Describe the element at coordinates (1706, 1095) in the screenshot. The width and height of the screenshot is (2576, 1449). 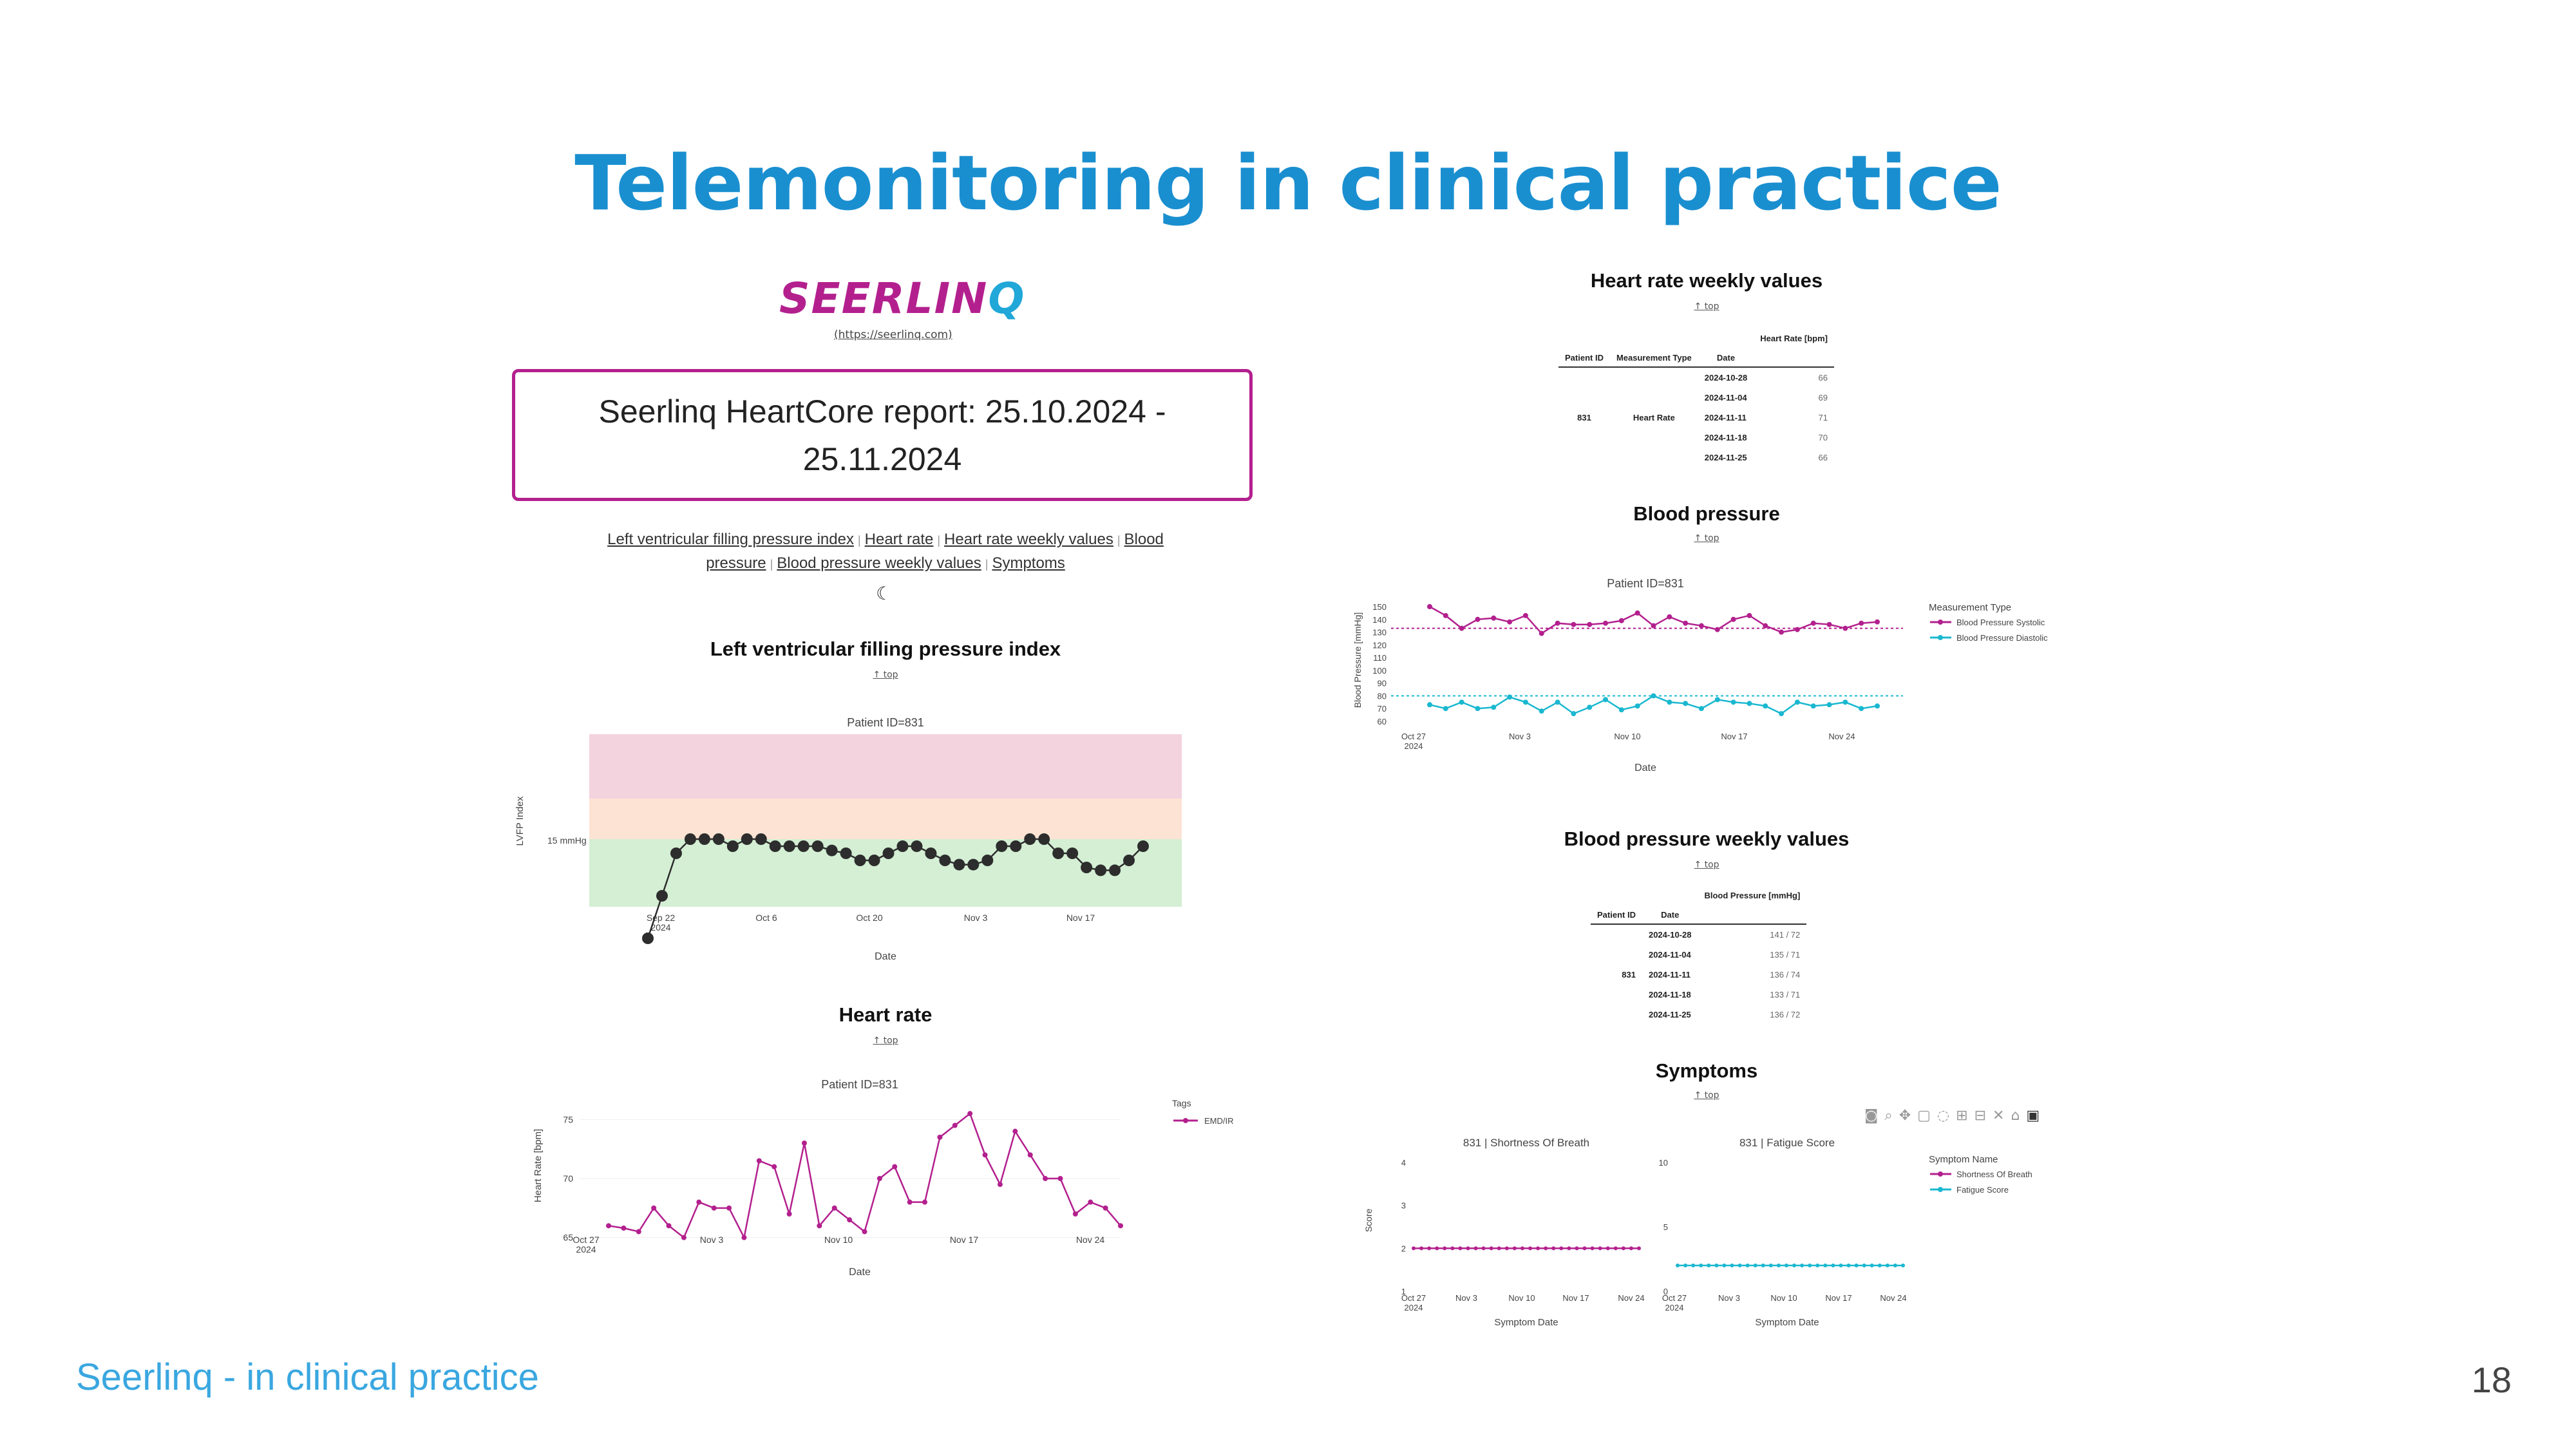
I see `symptoms-top-link: ↑ top` at that location.